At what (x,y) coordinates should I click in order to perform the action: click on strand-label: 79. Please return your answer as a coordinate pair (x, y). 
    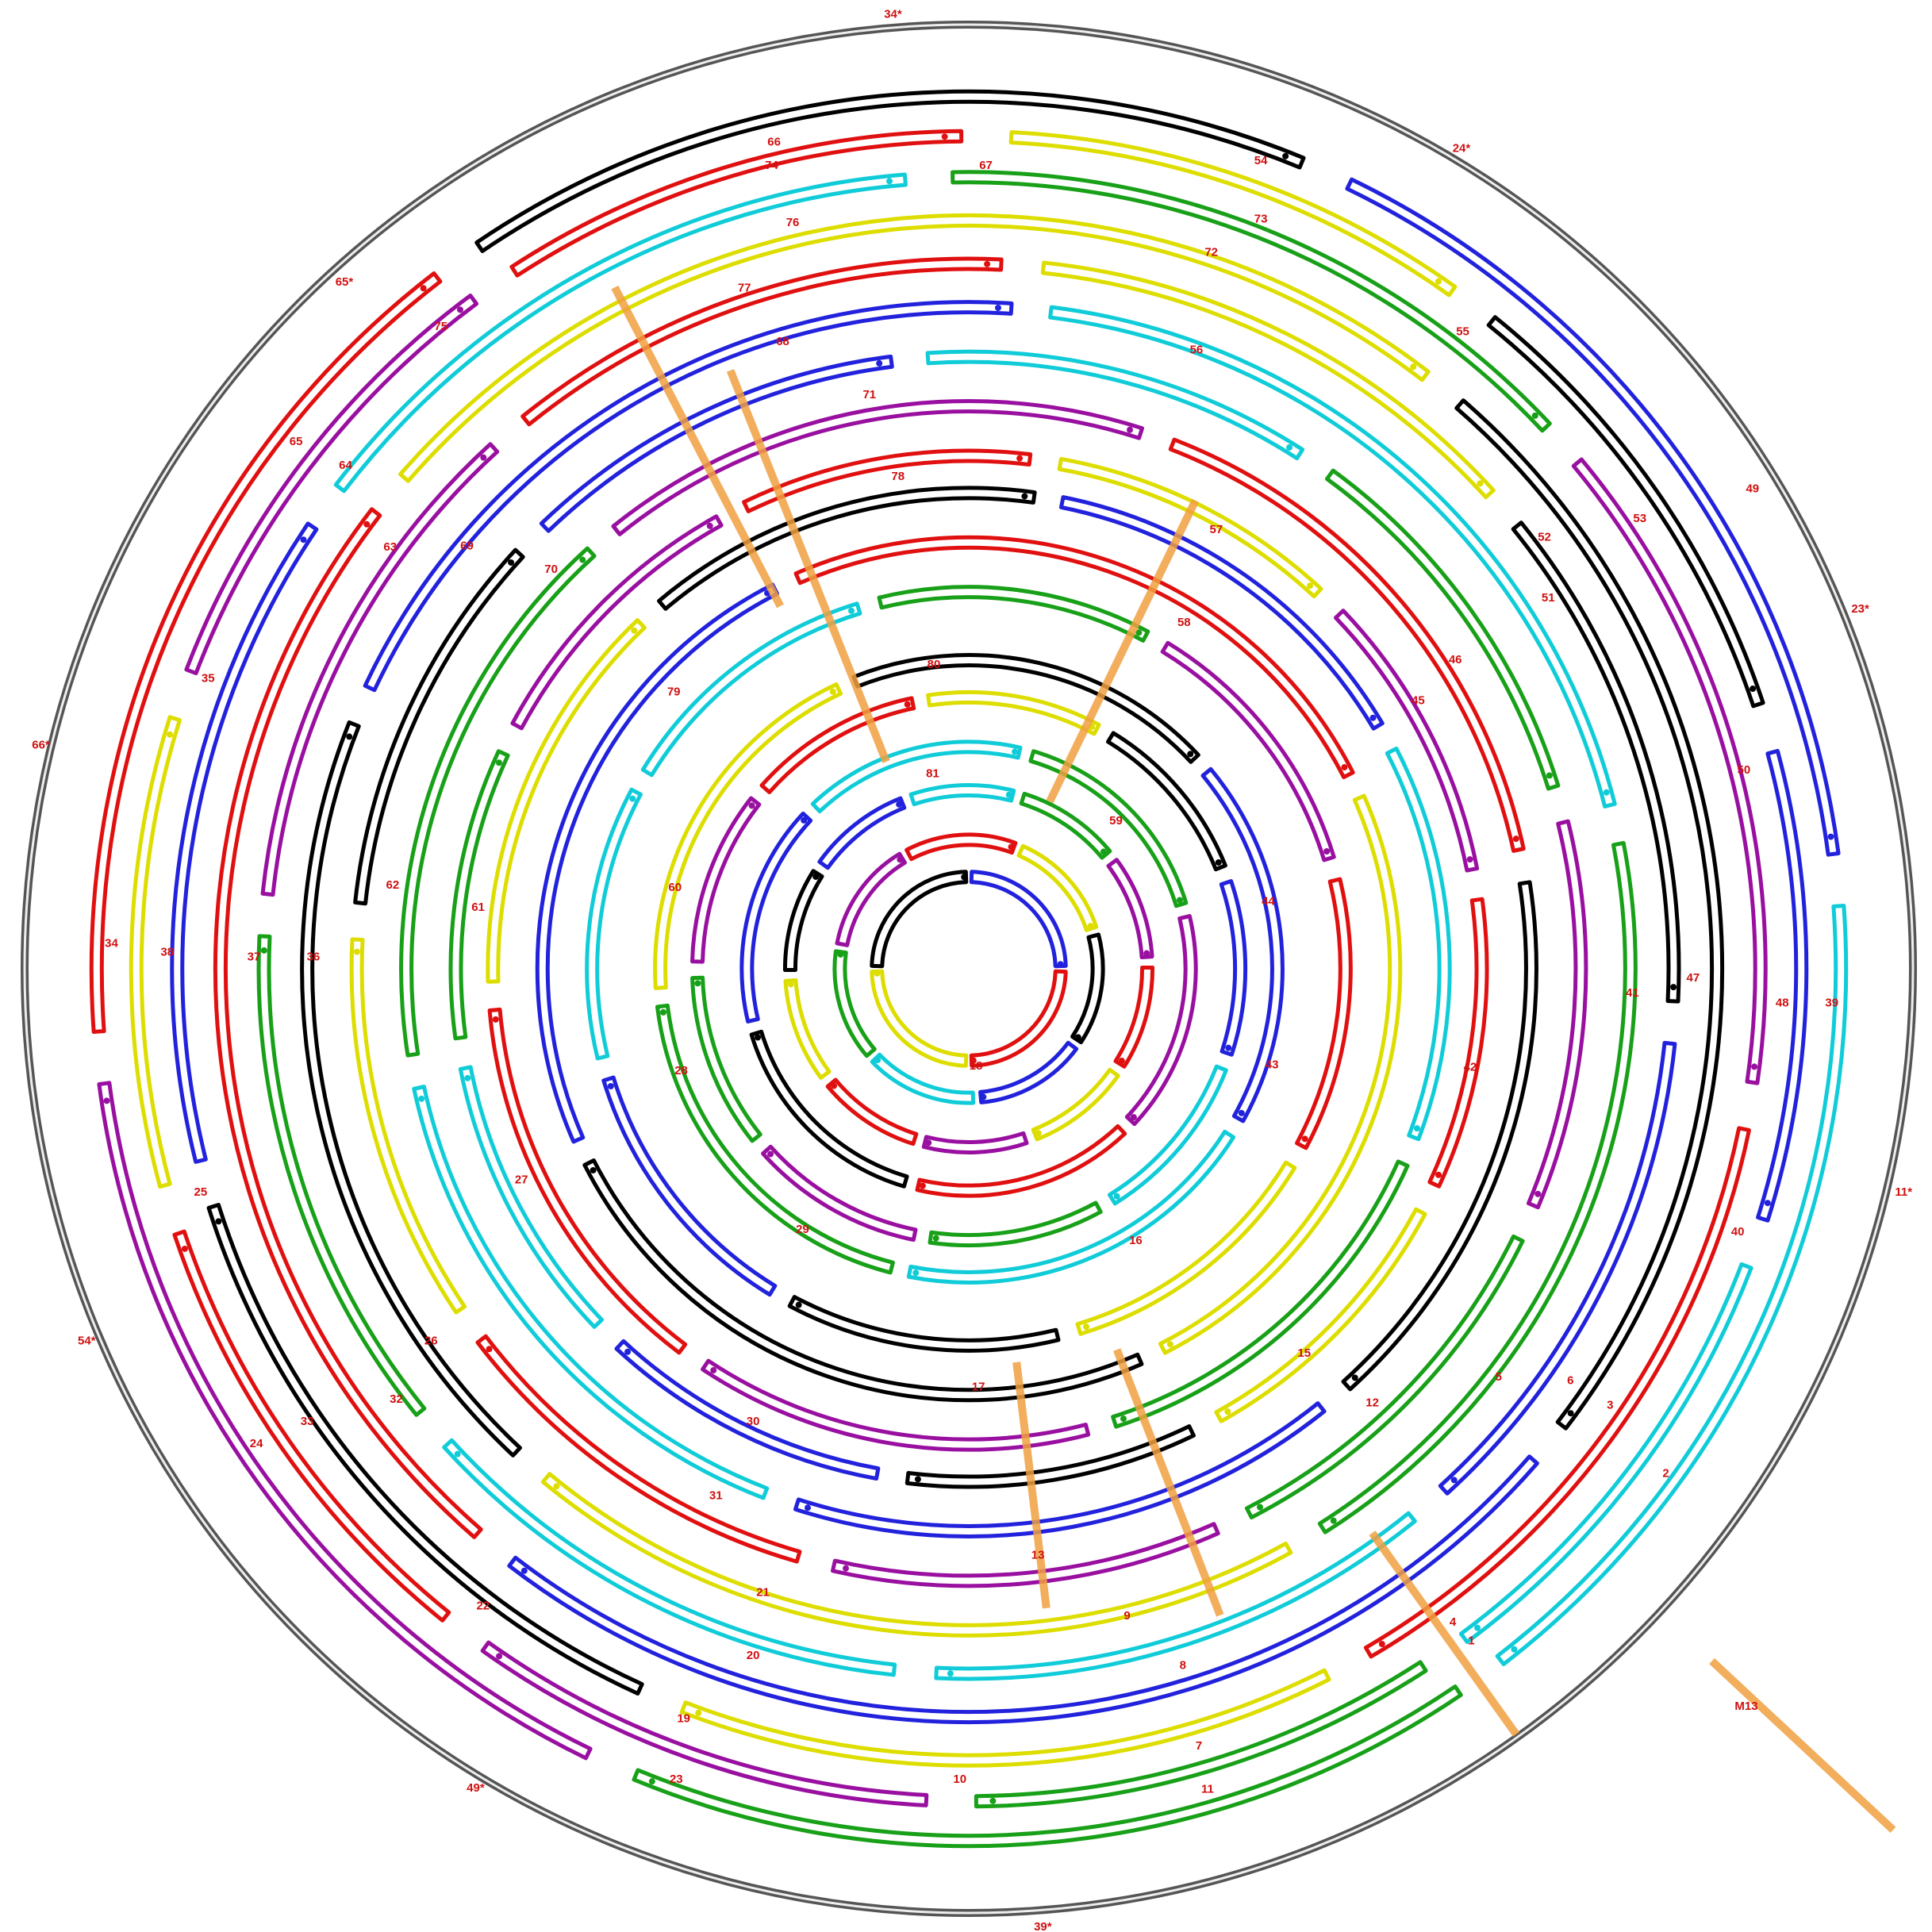
    Looking at the image, I should click on (674, 692).